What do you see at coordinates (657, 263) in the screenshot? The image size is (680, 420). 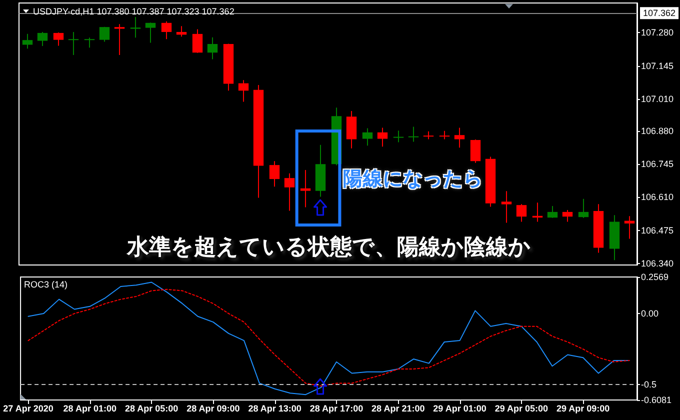 I see `y-tick-label: 106.340` at bounding box center [657, 263].